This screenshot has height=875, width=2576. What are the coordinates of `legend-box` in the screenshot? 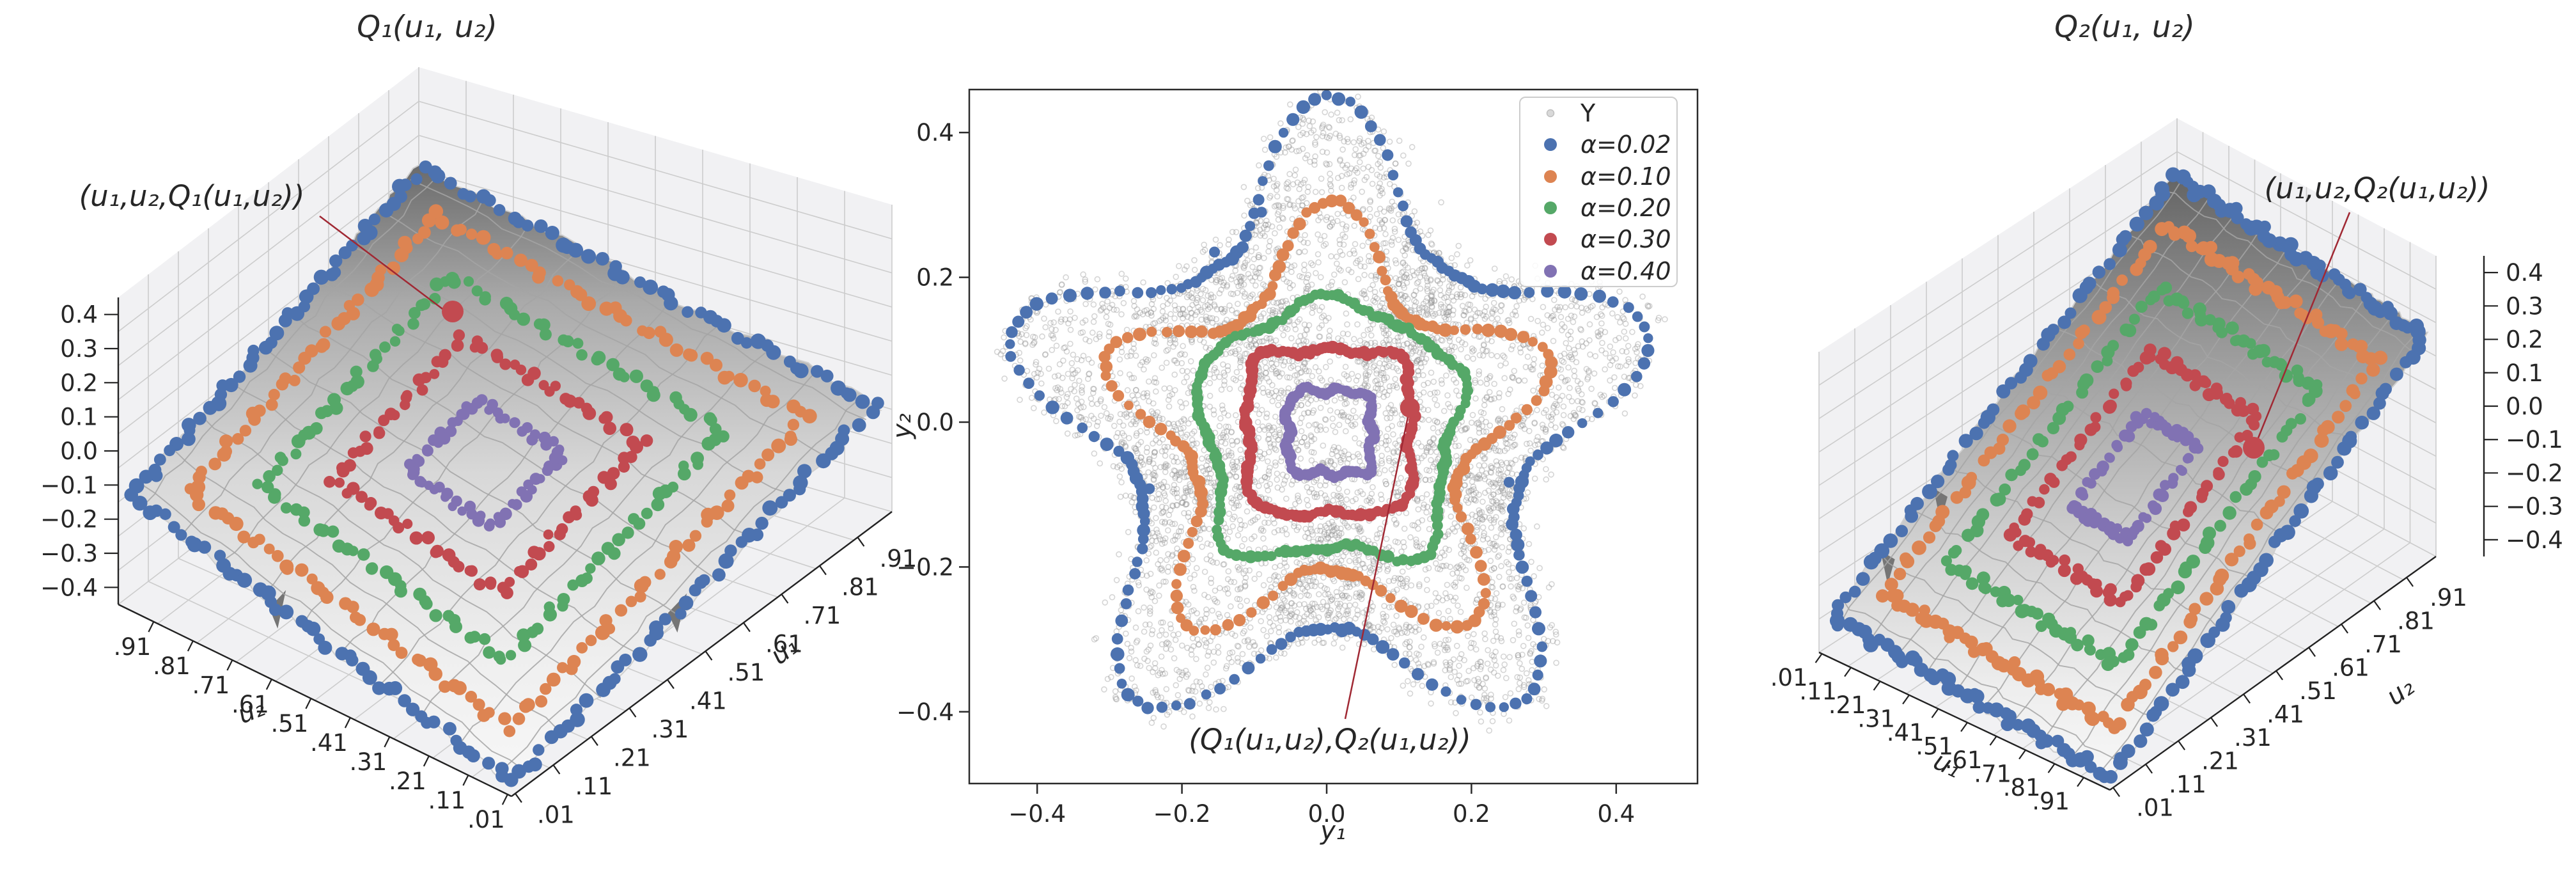 It's located at (1598, 192).